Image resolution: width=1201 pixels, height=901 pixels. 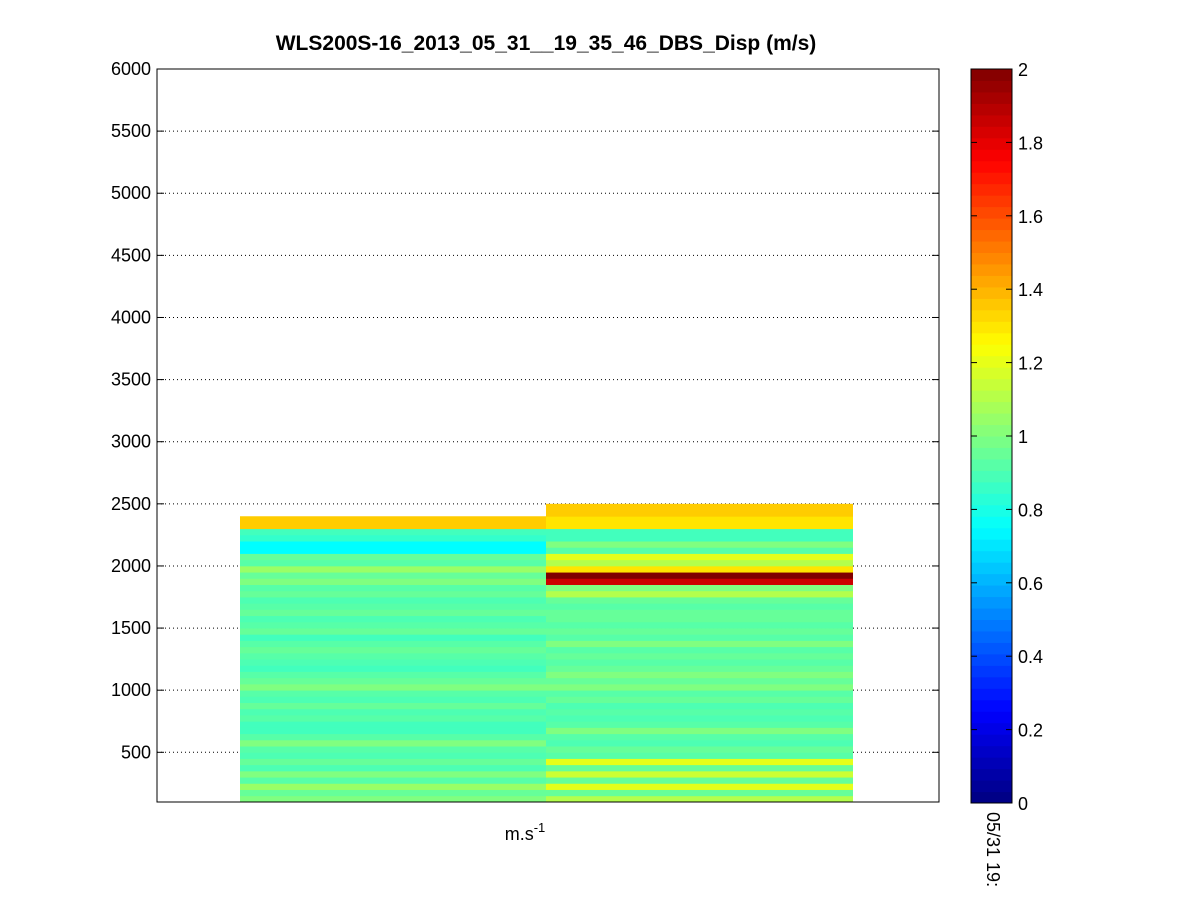 I want to click on colorbar-tick-label: 0.2, so click(x=1030, y=731).